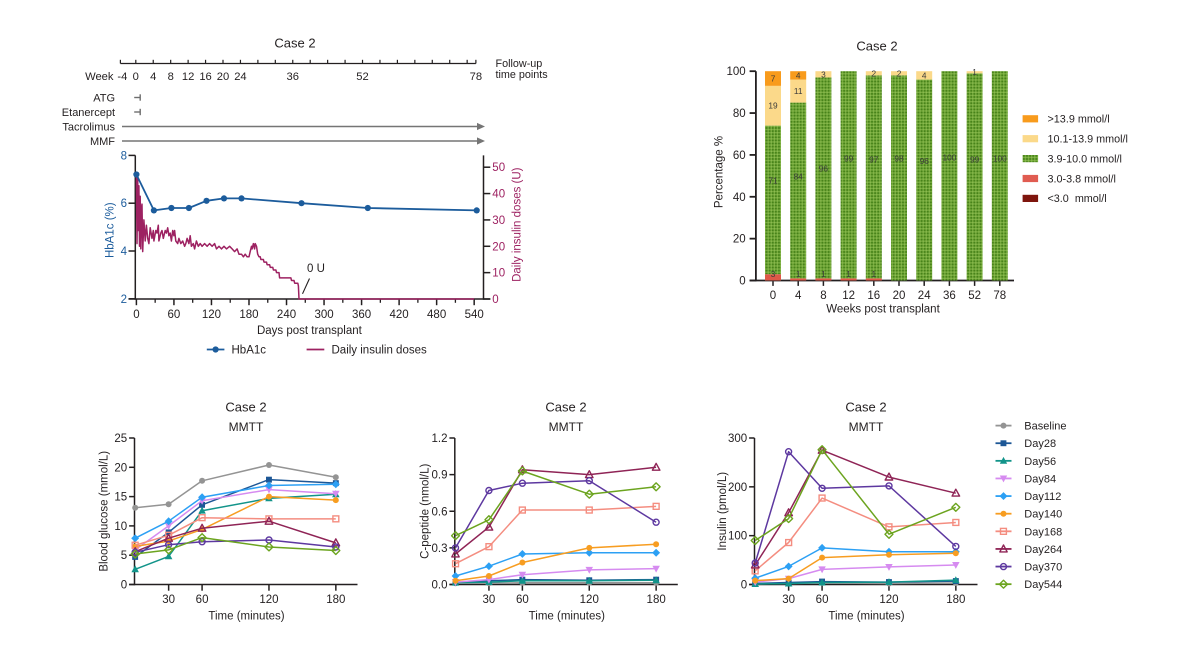 The height and width of the screenshot is (652, 1200). I want to click on svg-text: 360, so click(361, 315).